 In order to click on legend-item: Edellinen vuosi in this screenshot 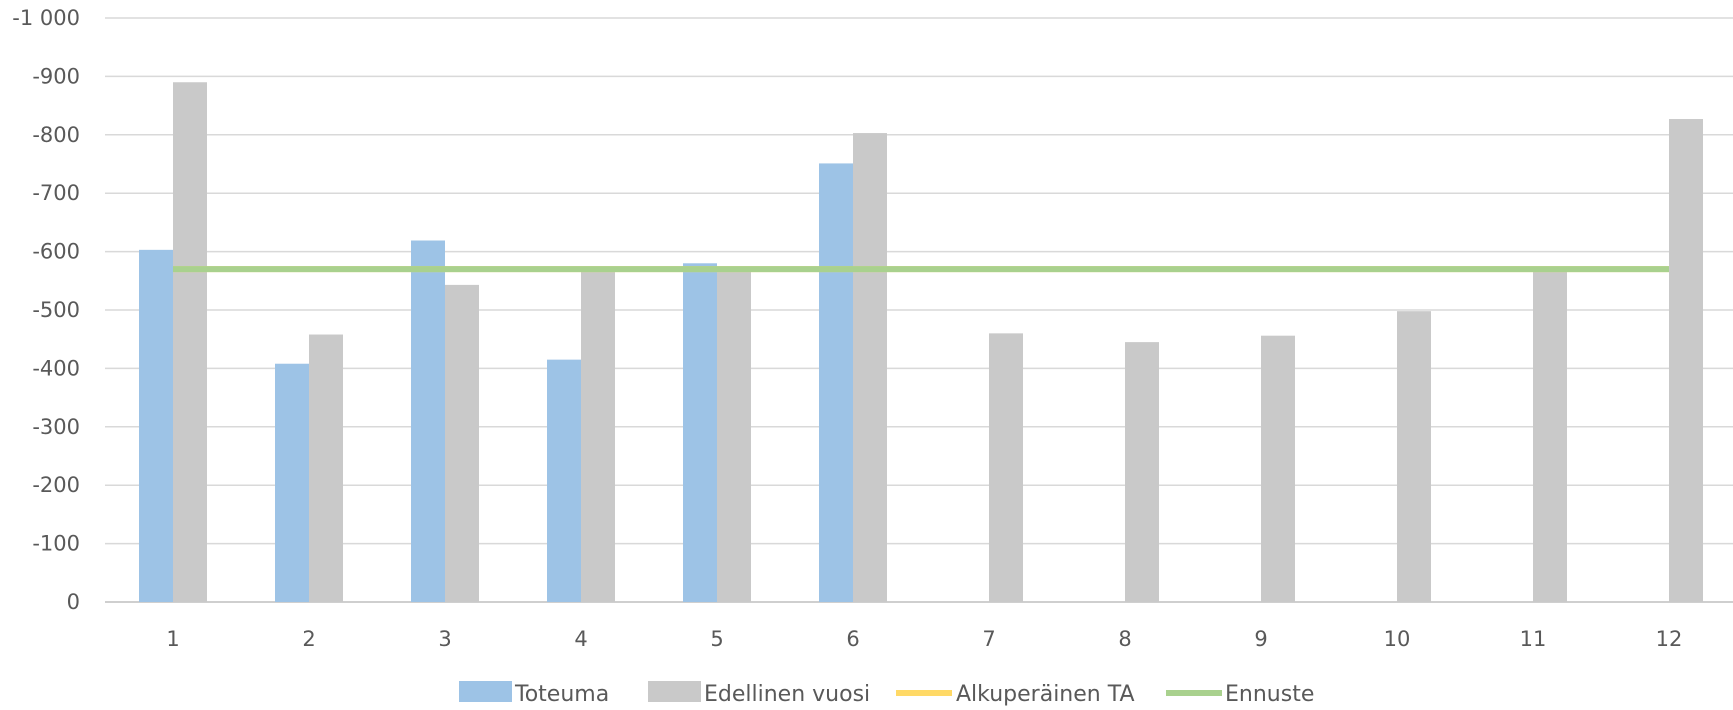, I will do `click(759, 694)`.